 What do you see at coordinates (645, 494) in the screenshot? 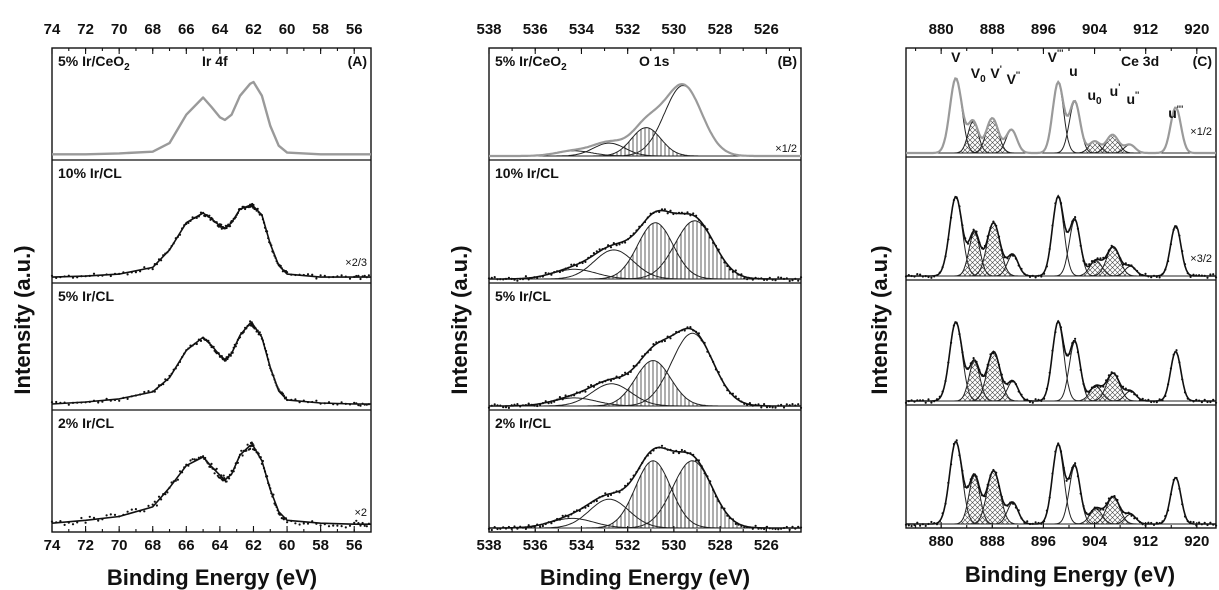
I see `component-fill` at bounding box center [645, 494].